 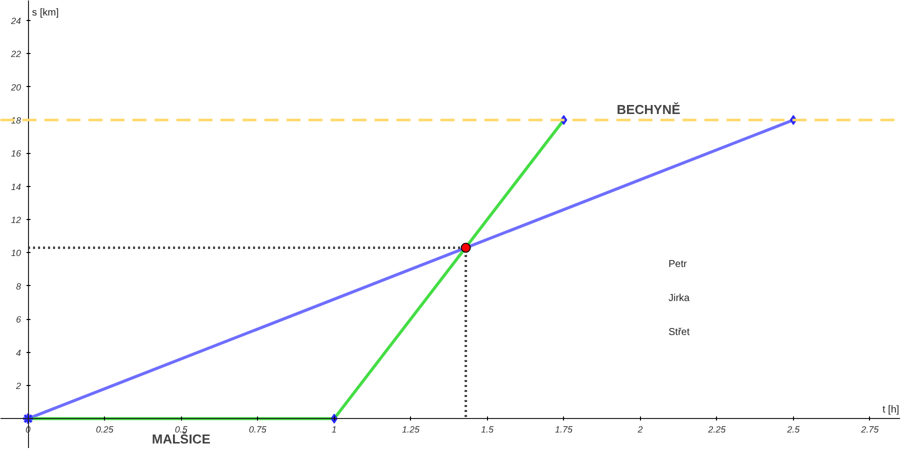 What do you see at coordinates (16, 253) in the screenshot?
I see `y-tick-label: 10` at bounding box center [16, 253].